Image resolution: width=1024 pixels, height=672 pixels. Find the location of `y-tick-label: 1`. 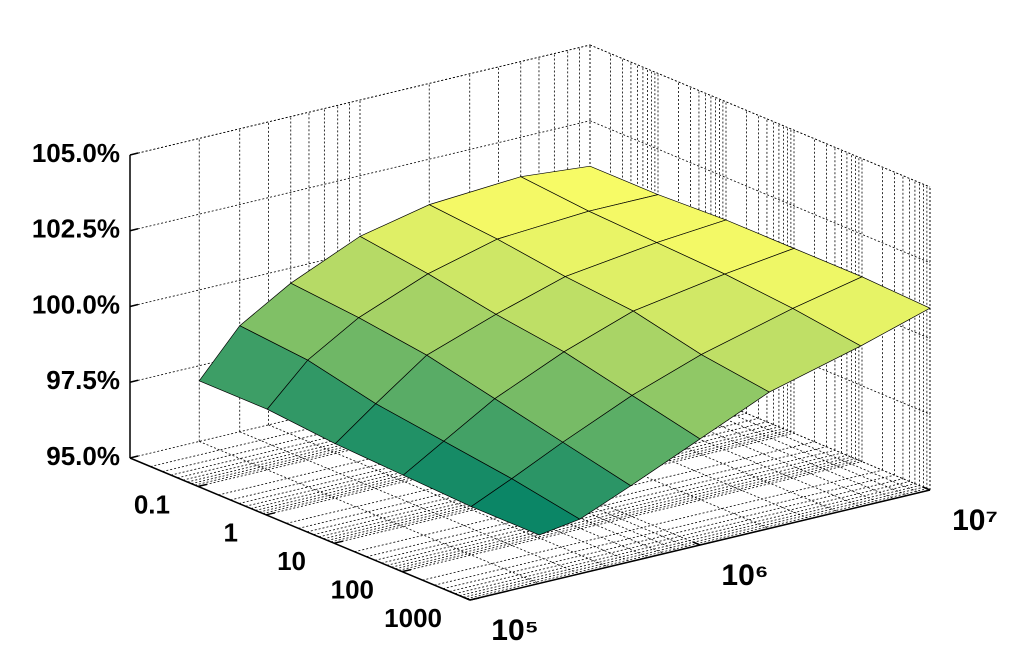

y-tick-label: 1 is located at coordinates (231, 533).